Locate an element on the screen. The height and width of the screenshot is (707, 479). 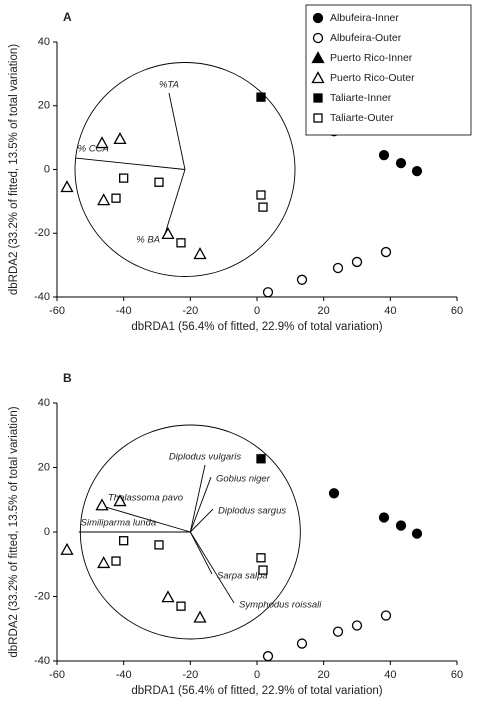
legend-label: Puerto Rico-Inner is located at coordinates (371, 58).